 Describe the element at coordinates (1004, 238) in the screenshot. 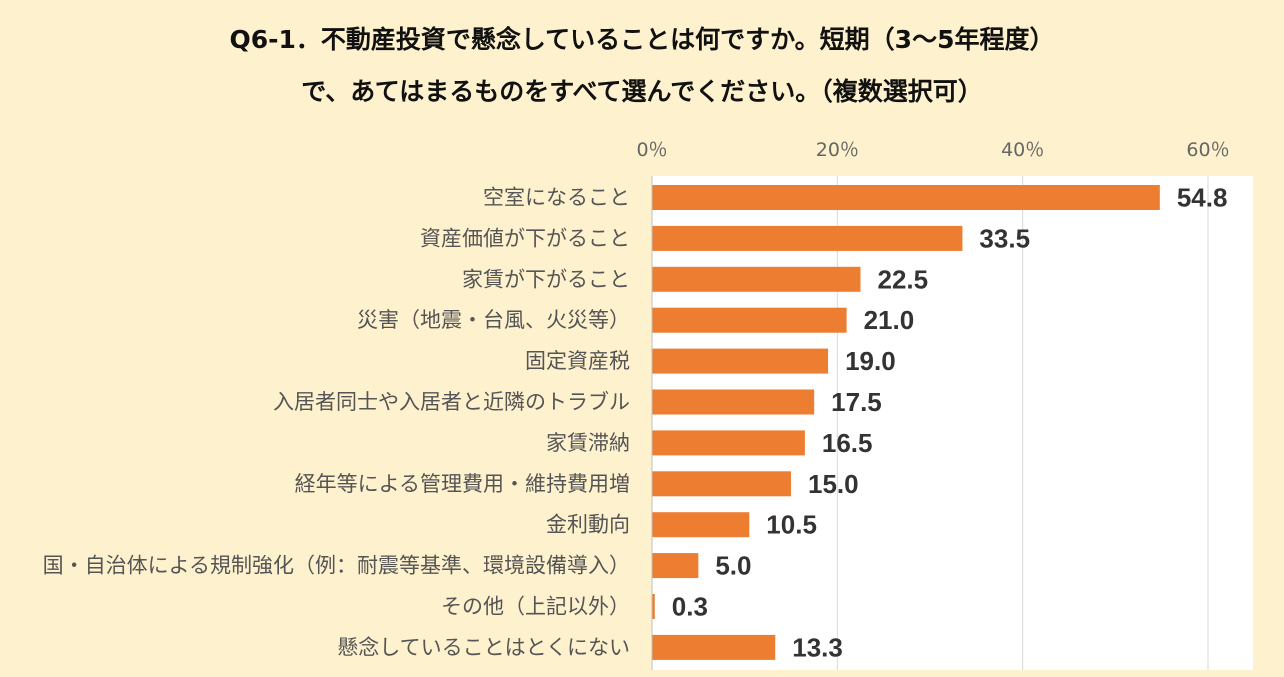

I see `data-label: 33.5` at that location.